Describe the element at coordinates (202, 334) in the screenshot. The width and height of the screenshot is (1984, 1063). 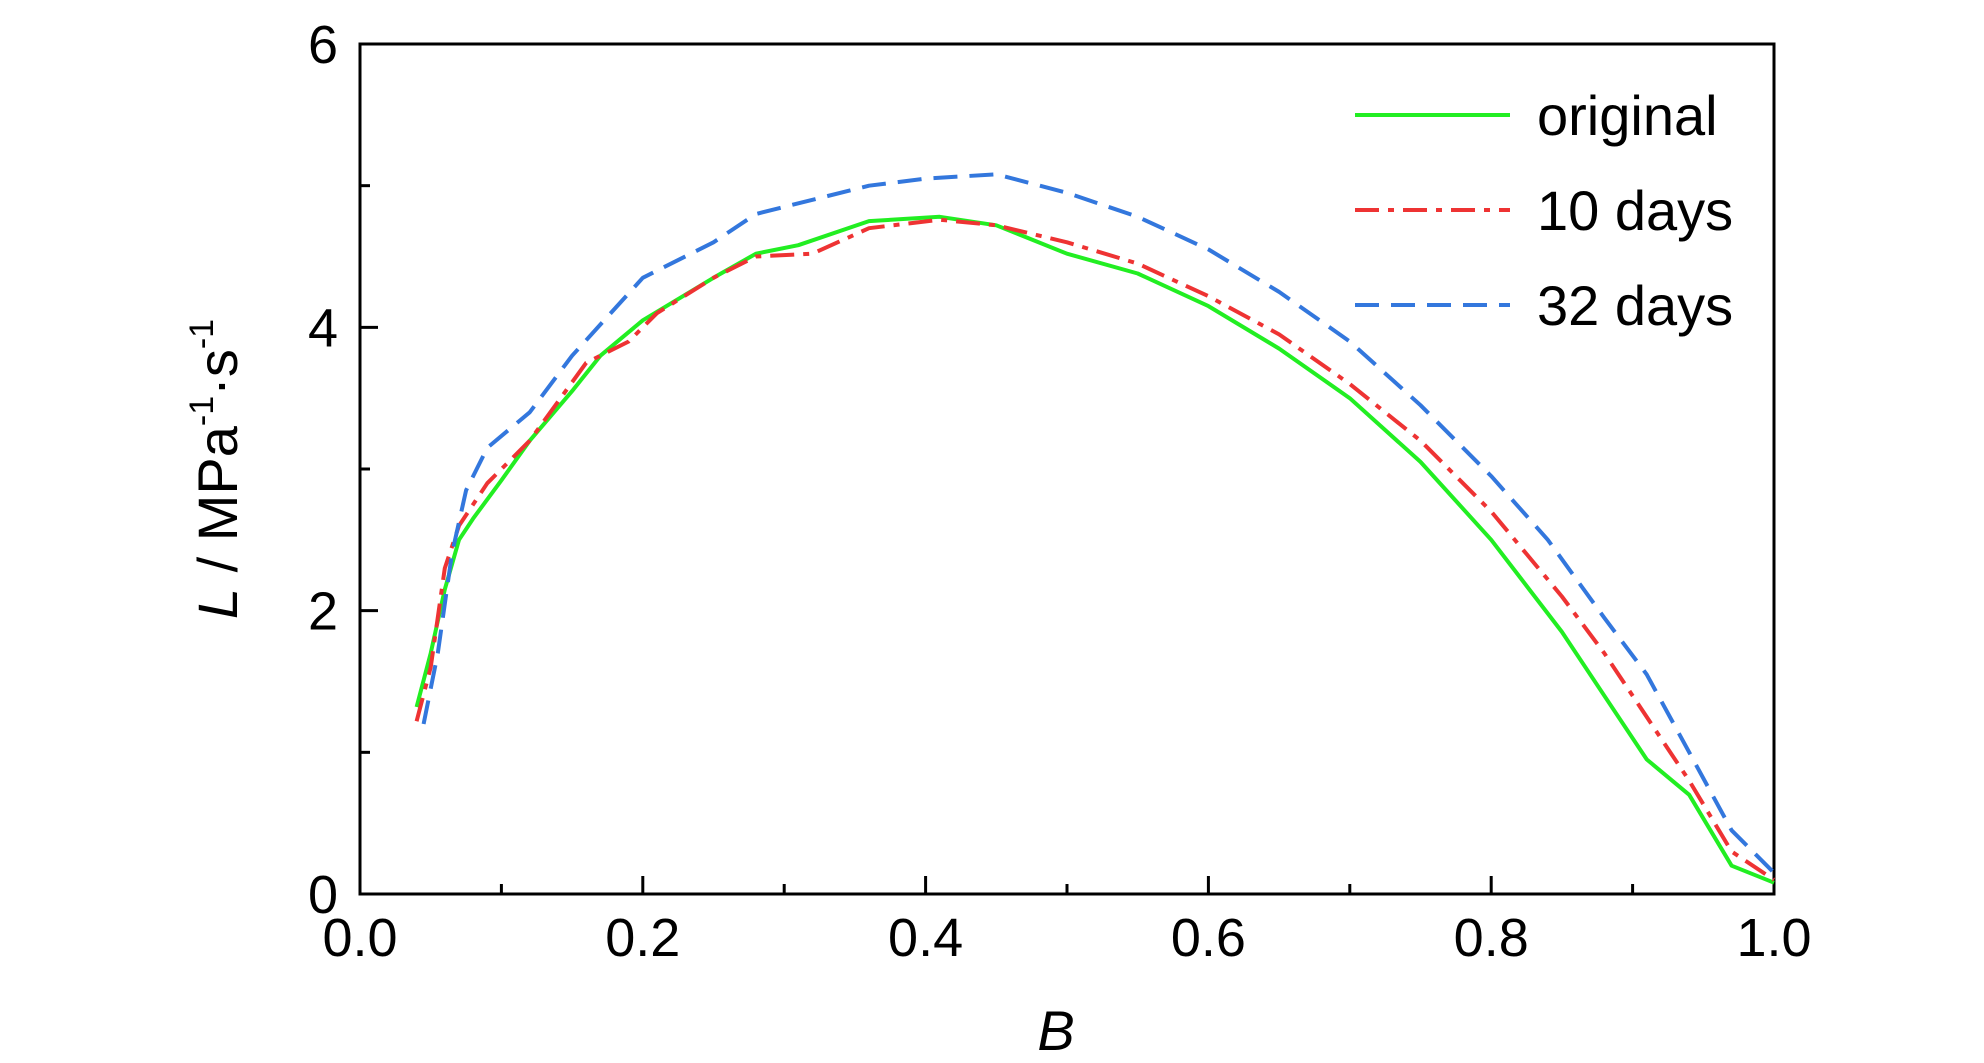
I see `y-axis-label-sup2: -1` at that location.